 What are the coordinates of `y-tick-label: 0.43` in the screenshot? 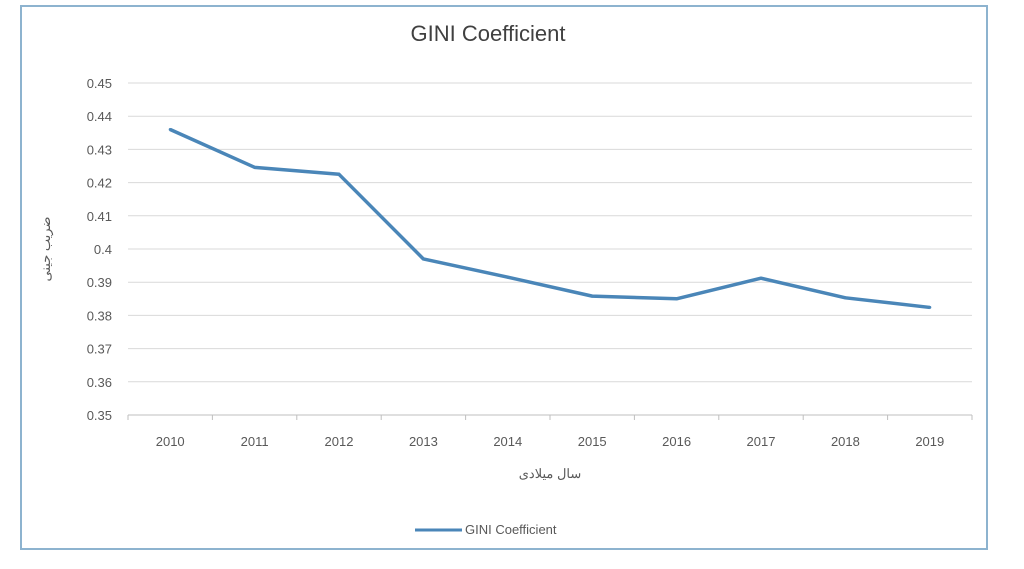 It's located at (99, 149).